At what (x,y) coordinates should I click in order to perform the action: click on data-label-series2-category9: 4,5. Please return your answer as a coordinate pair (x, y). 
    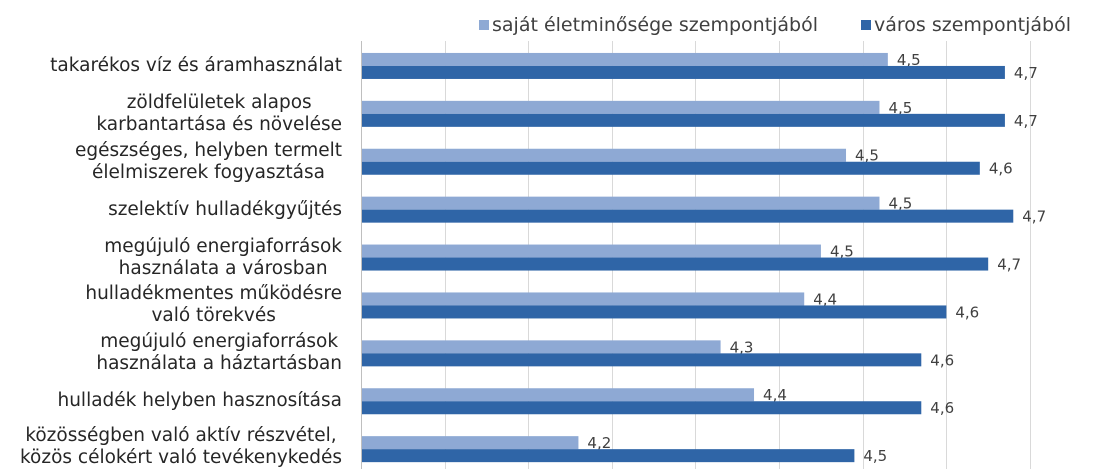
    Looking at the image, I should click on (875, 456).